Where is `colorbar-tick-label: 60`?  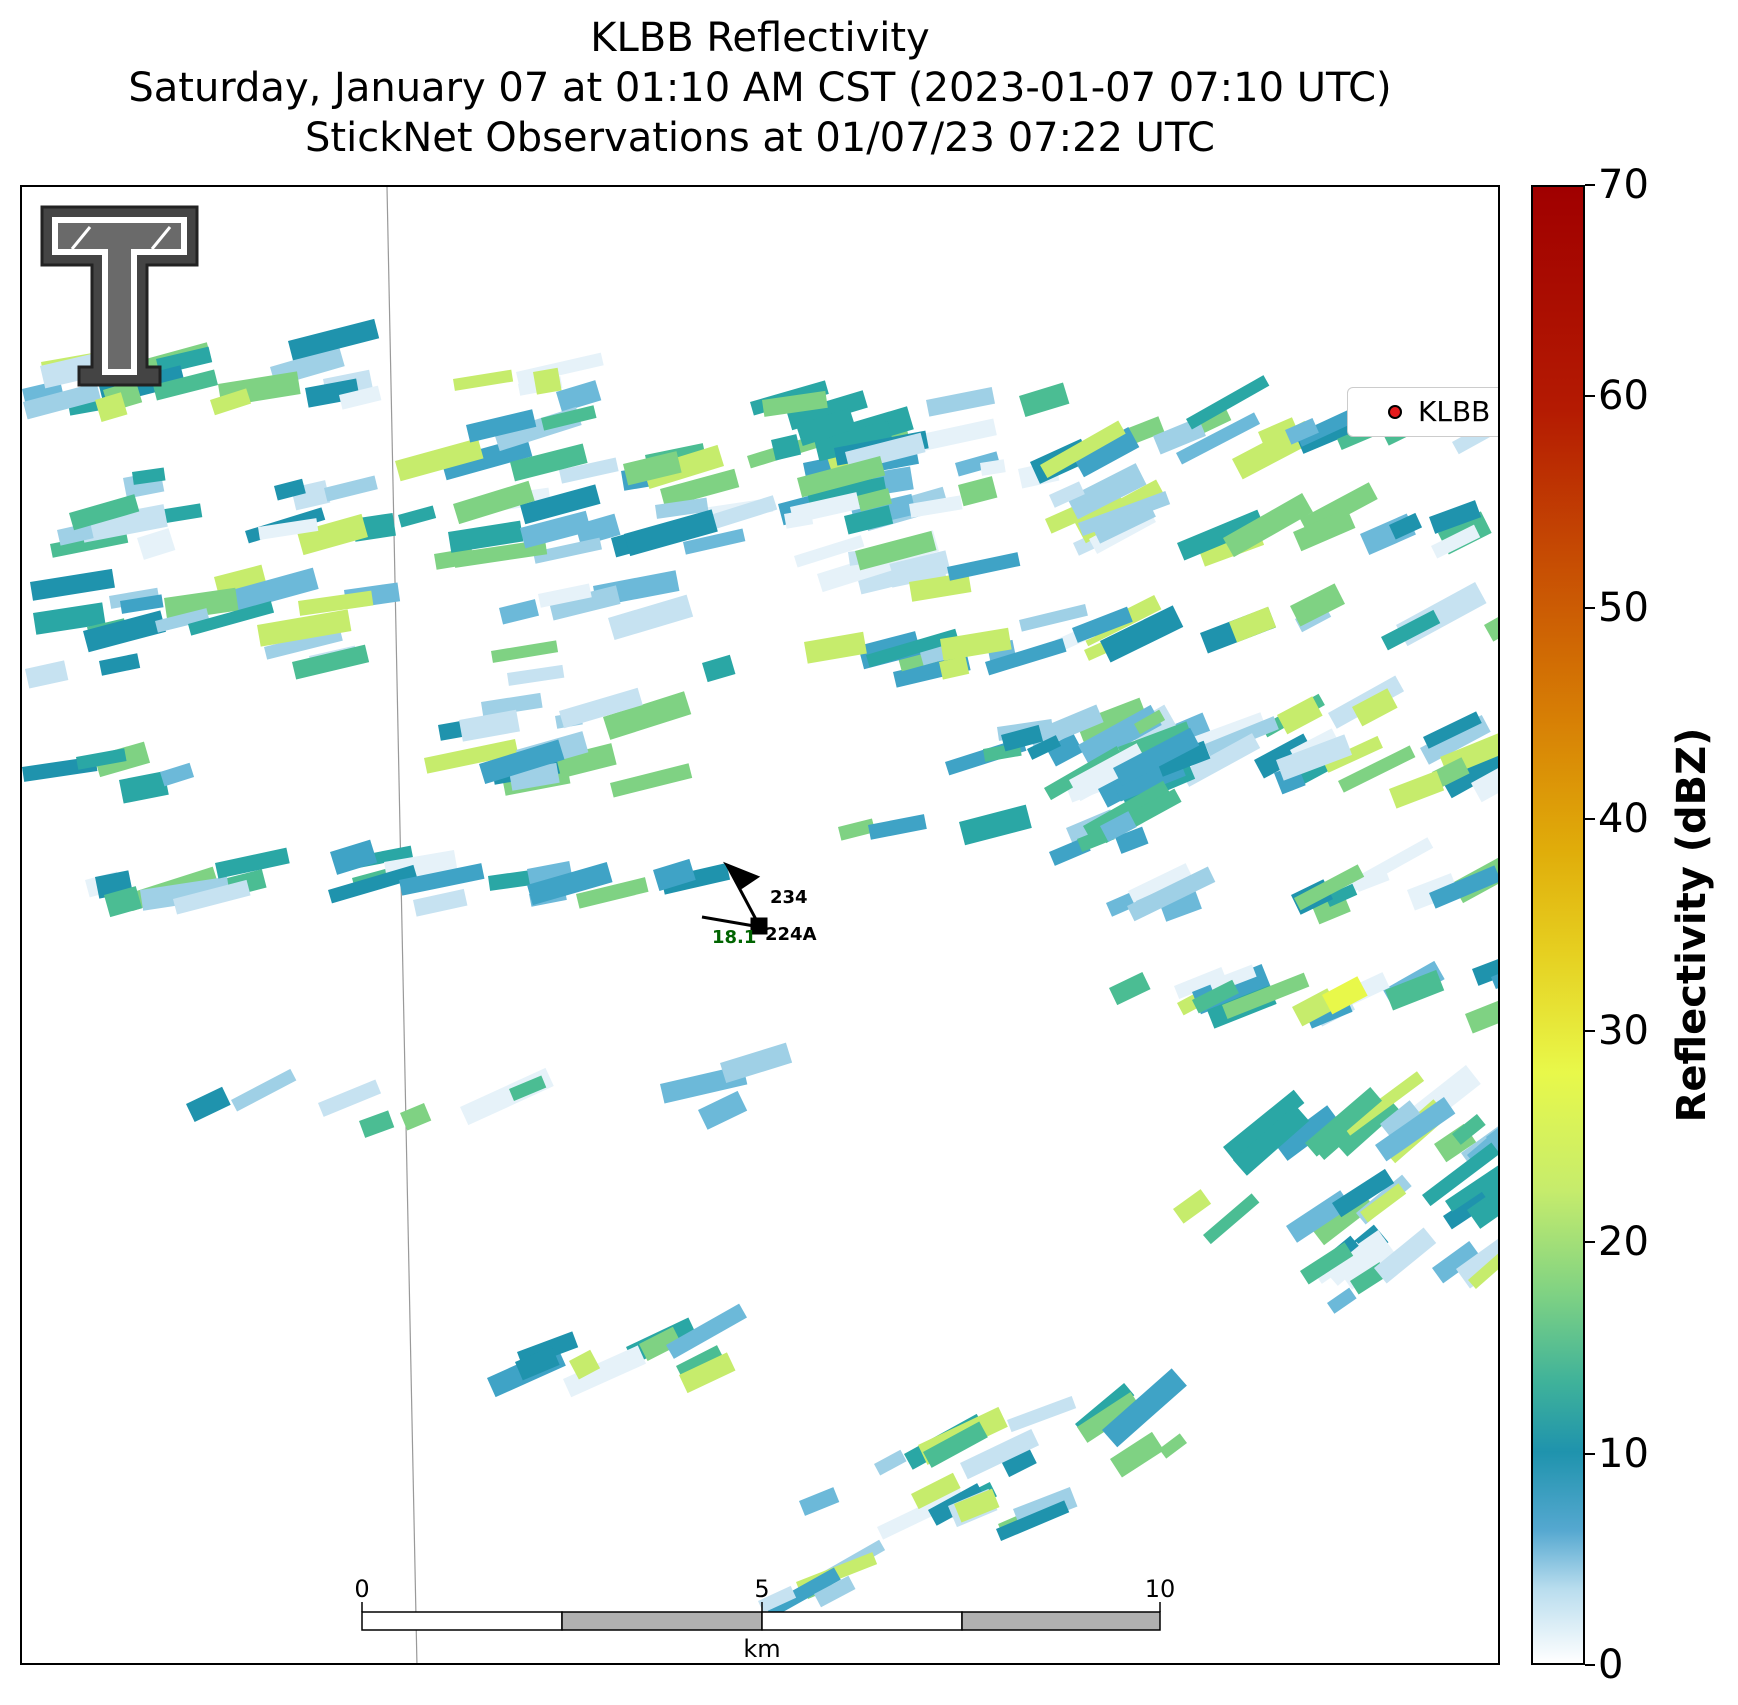 colorbar-tick-label: 60 is located at coordinates (1623, 396).